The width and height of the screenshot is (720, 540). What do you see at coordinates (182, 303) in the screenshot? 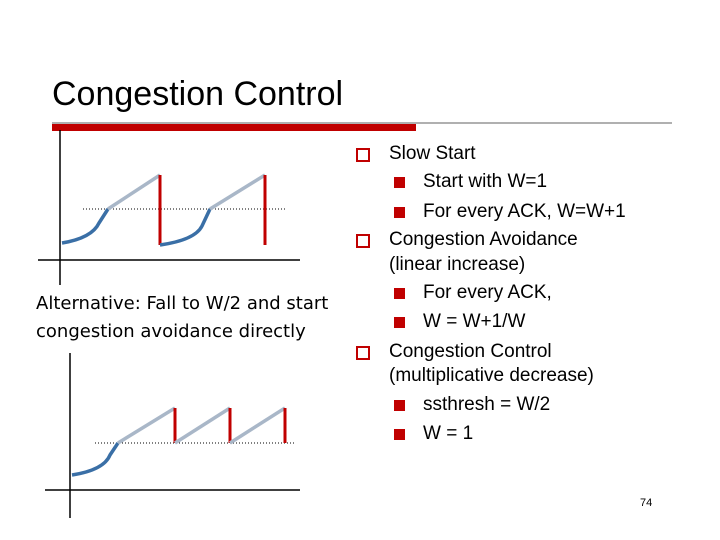
I see `alternative-note-line-1: Alternative: Fall to W/2 and start` at bounding box center [182, 303].